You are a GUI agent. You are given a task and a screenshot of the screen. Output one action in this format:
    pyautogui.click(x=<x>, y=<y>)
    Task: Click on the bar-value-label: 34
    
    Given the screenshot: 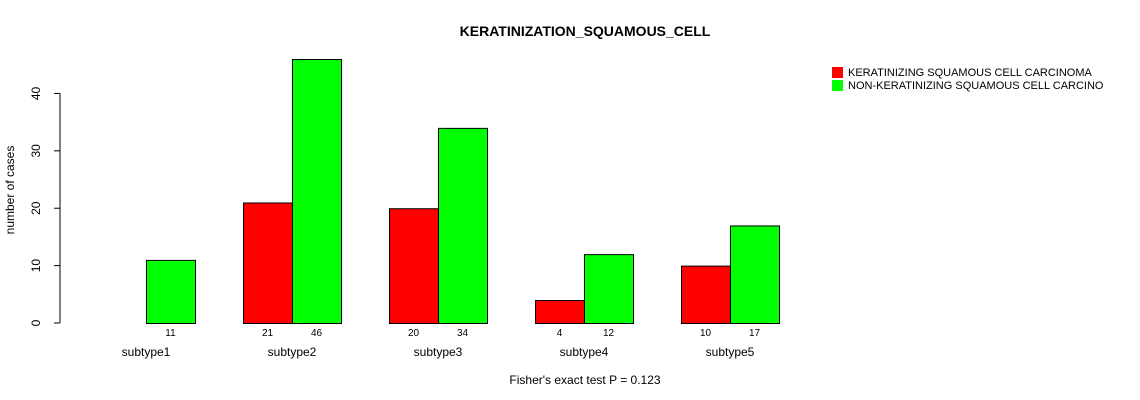 What is the action you would take?
    pyautogui.click(x=463, y=333)
    